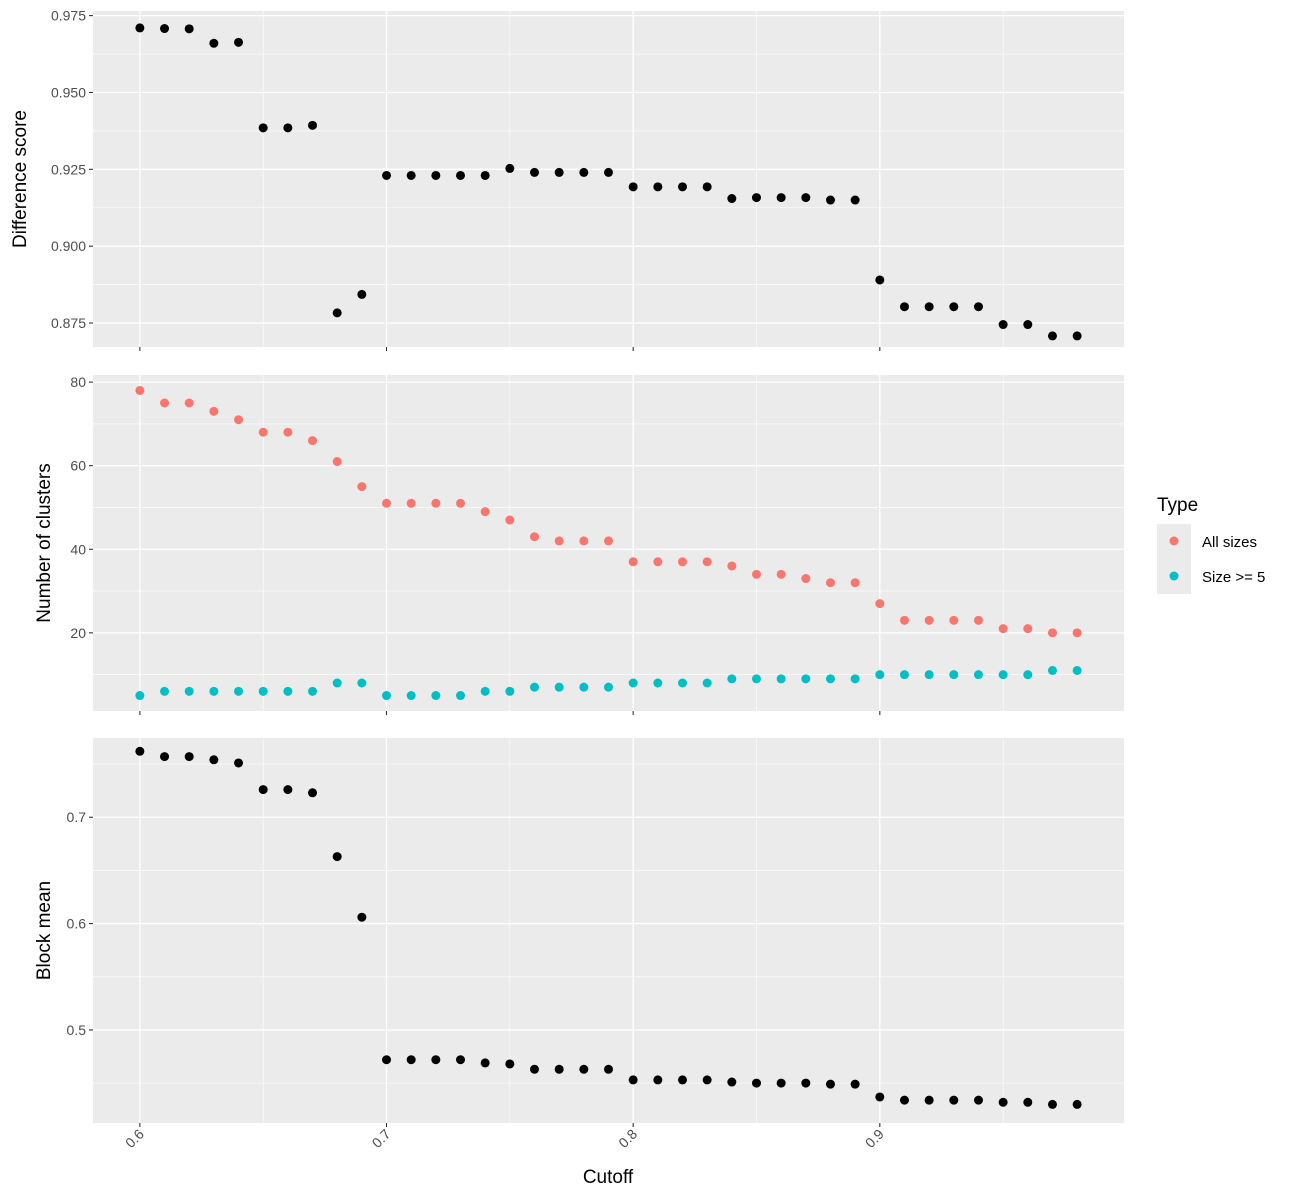 The image size is (1300, 1200). What do you see at coordinates (77, 924) in the screenshot?
I see `y-tick-label: 0.6` at bounding box center [77, 924].